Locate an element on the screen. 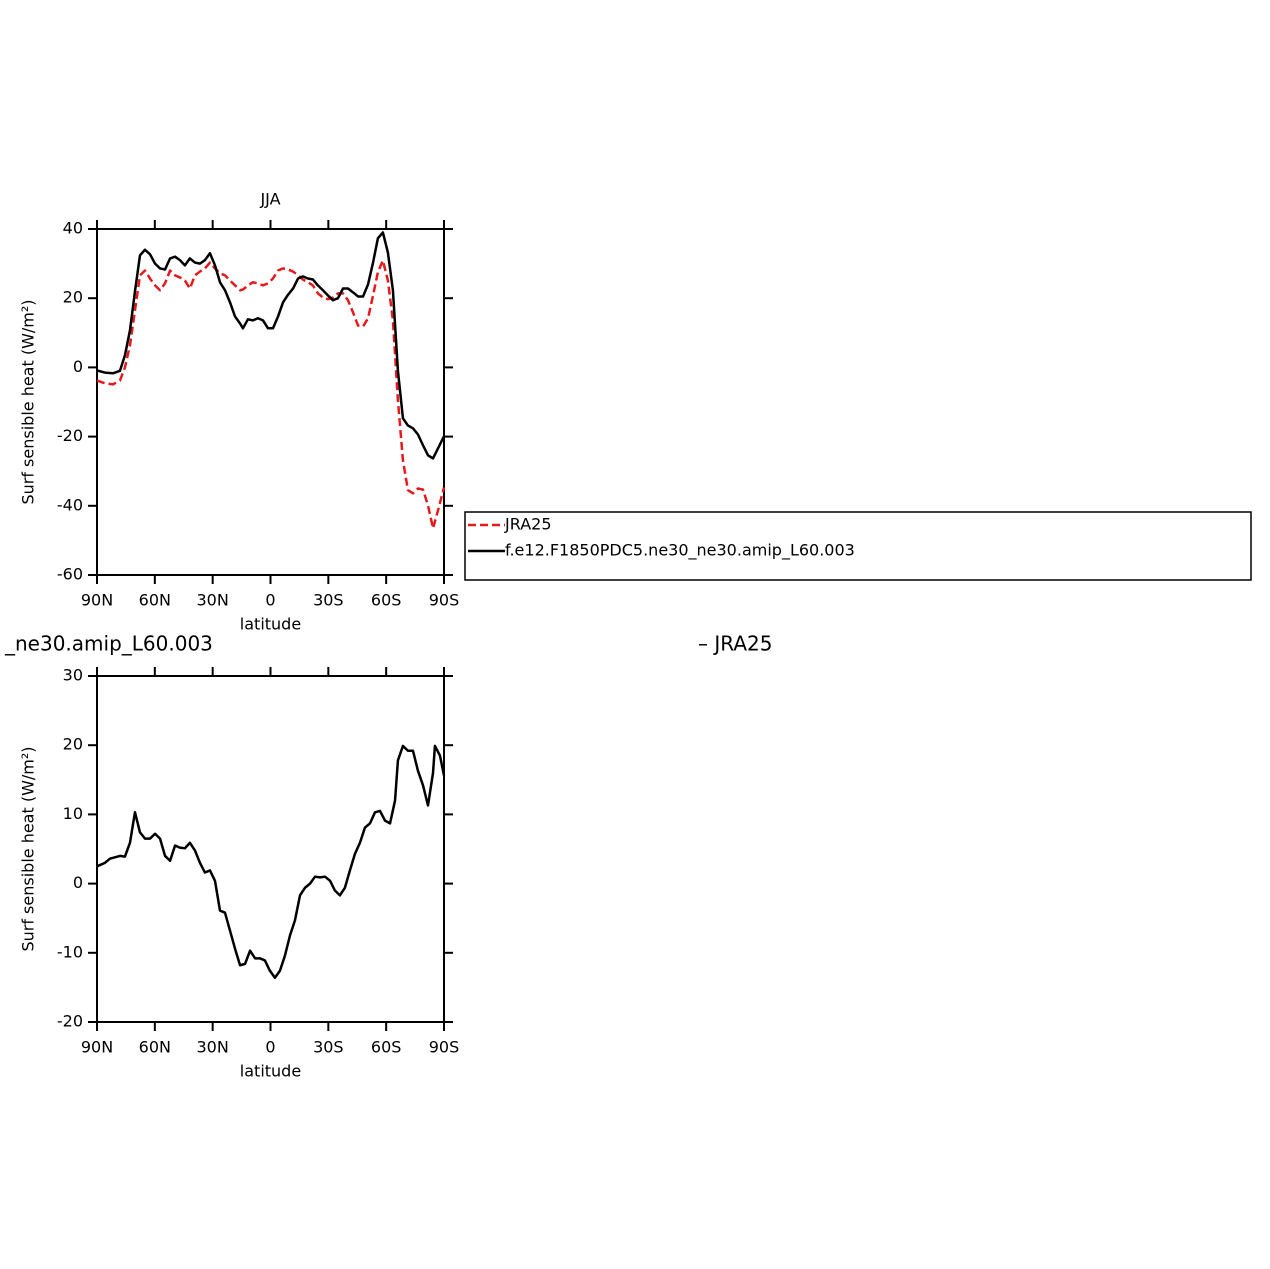 Image resolution: width=1270 pixels, height=1269 pixels. y-tick-label: -10 is located at coordinates (70, 951).